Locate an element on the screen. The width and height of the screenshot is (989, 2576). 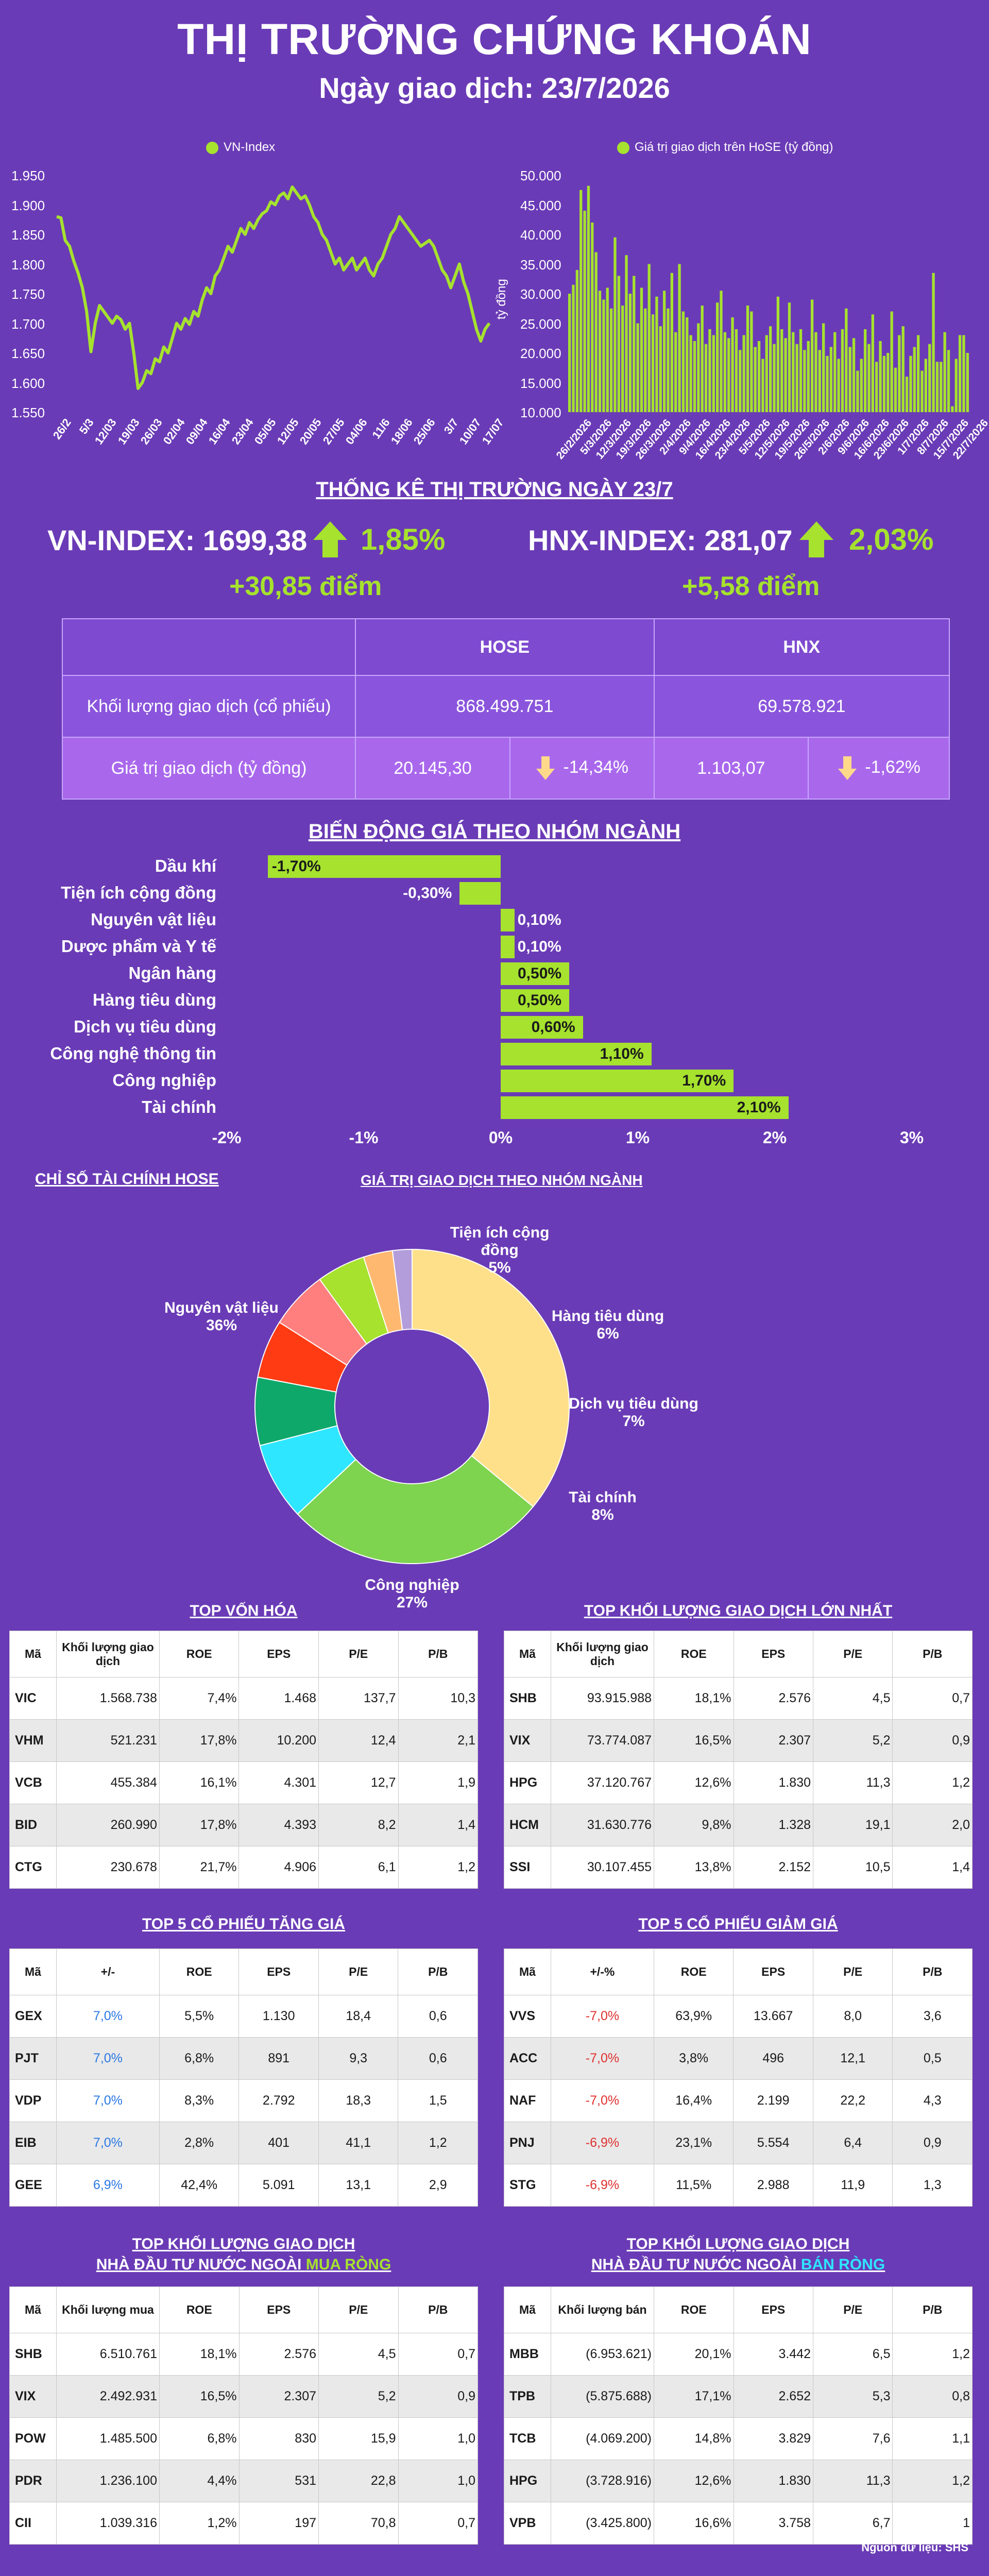
table-cell: 230.678 is located at coordinates (108, 1868).